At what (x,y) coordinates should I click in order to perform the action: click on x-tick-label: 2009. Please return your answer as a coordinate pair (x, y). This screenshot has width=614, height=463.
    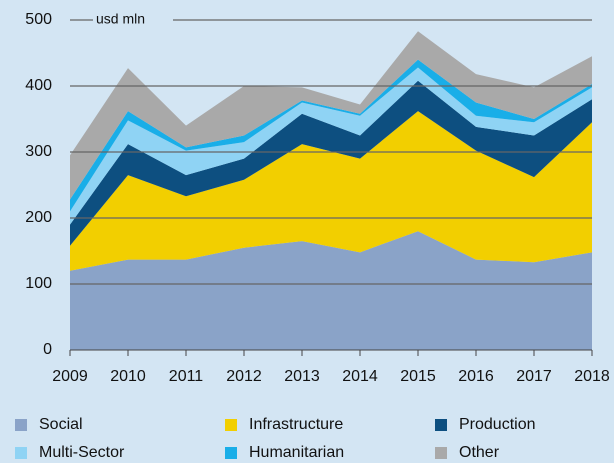
    Looking at the image, I should click on (70, 376).